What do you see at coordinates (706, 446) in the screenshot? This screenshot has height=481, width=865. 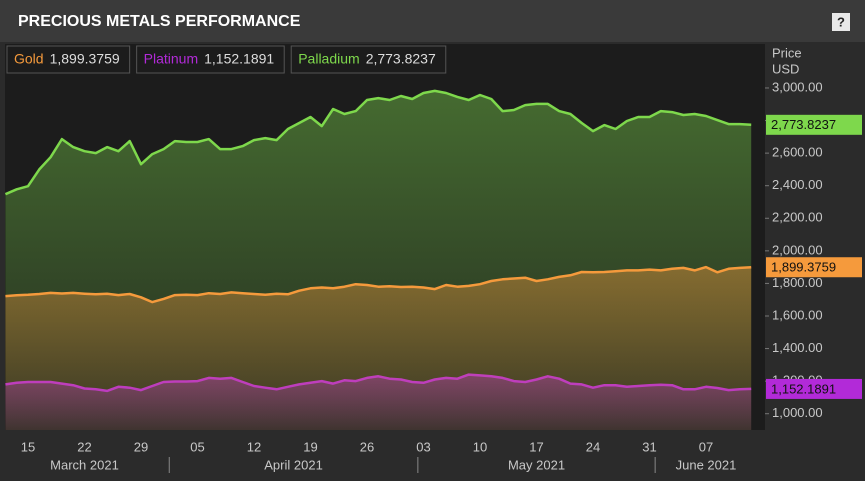 I see `x-tick-label: 07` at bounding box center [706, 446].